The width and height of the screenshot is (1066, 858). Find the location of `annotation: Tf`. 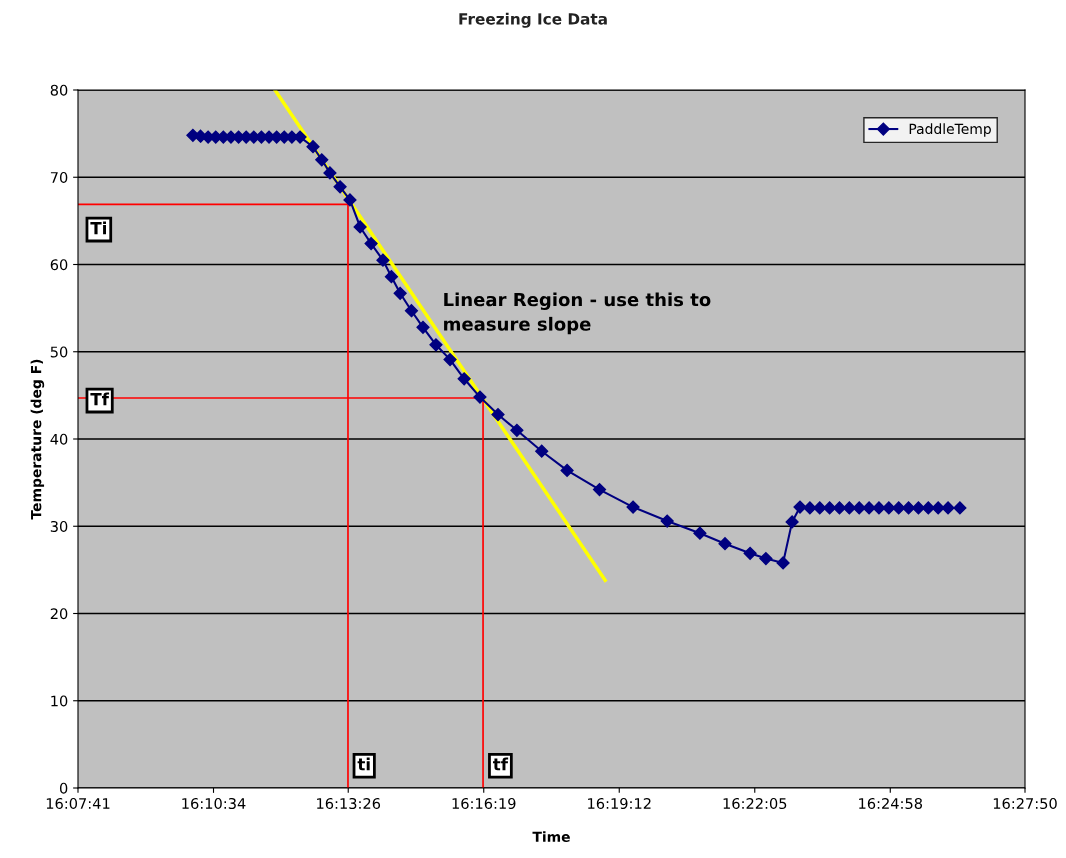

annotation: Tf is located at coordinates (100, 399).